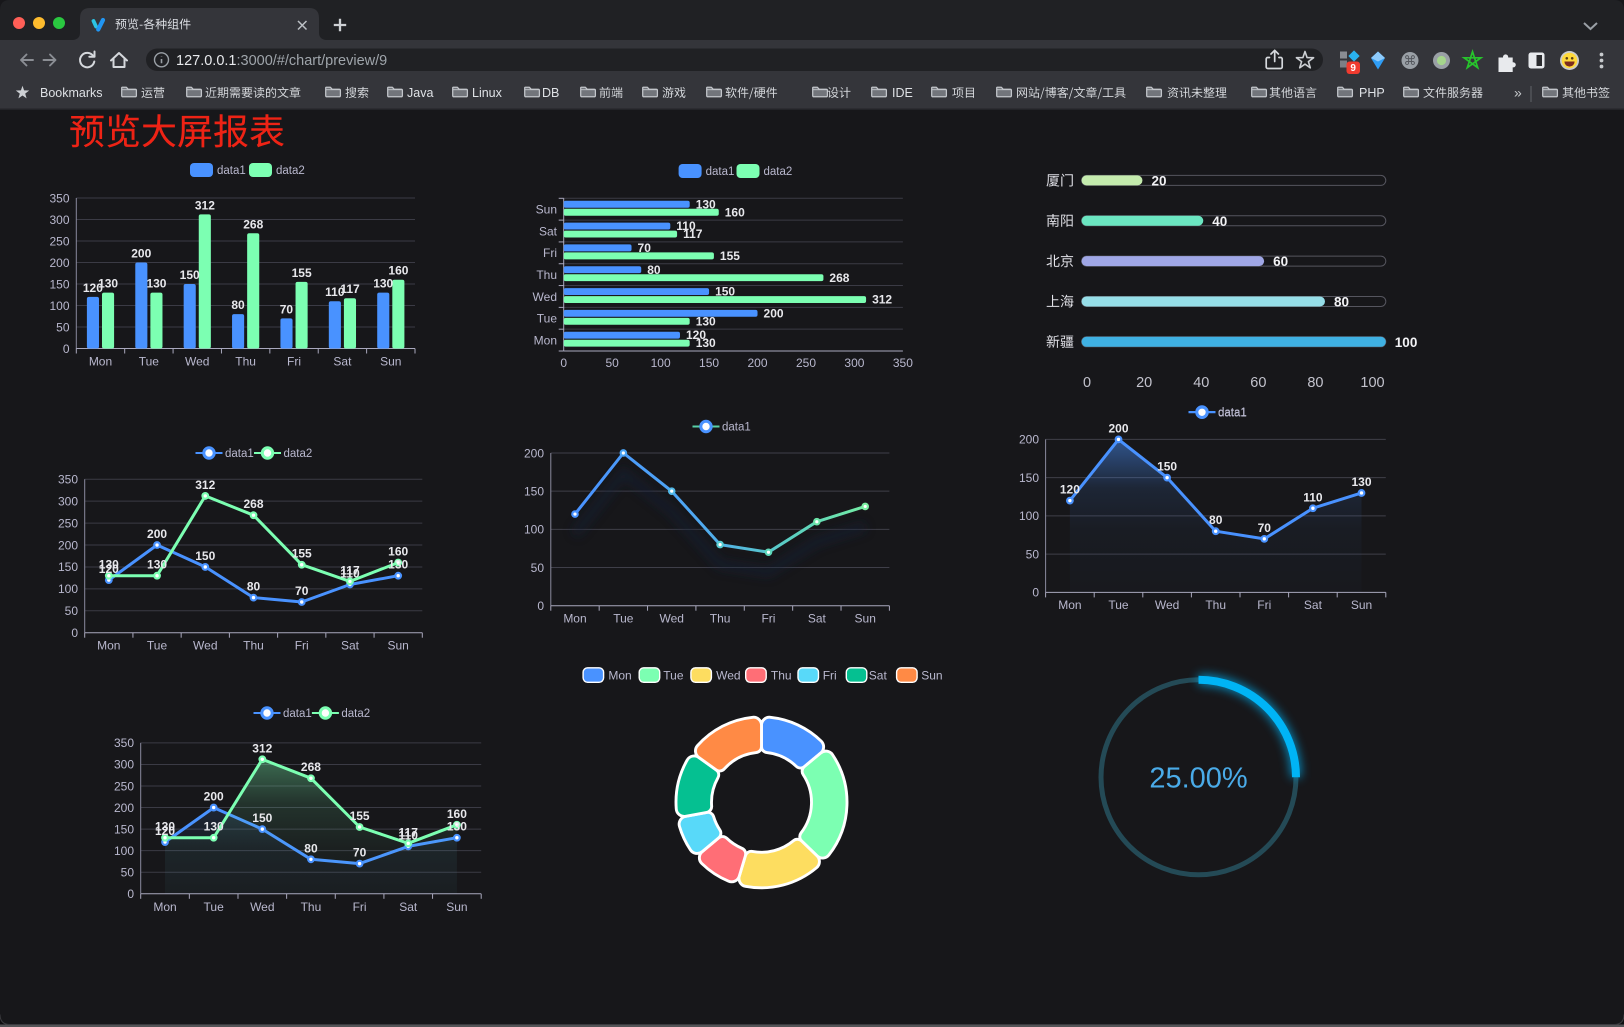 Image resolution: width=1624 pixels, height=1027 pixels. I want to click on svg-text: PHP, so click(1372, 93).